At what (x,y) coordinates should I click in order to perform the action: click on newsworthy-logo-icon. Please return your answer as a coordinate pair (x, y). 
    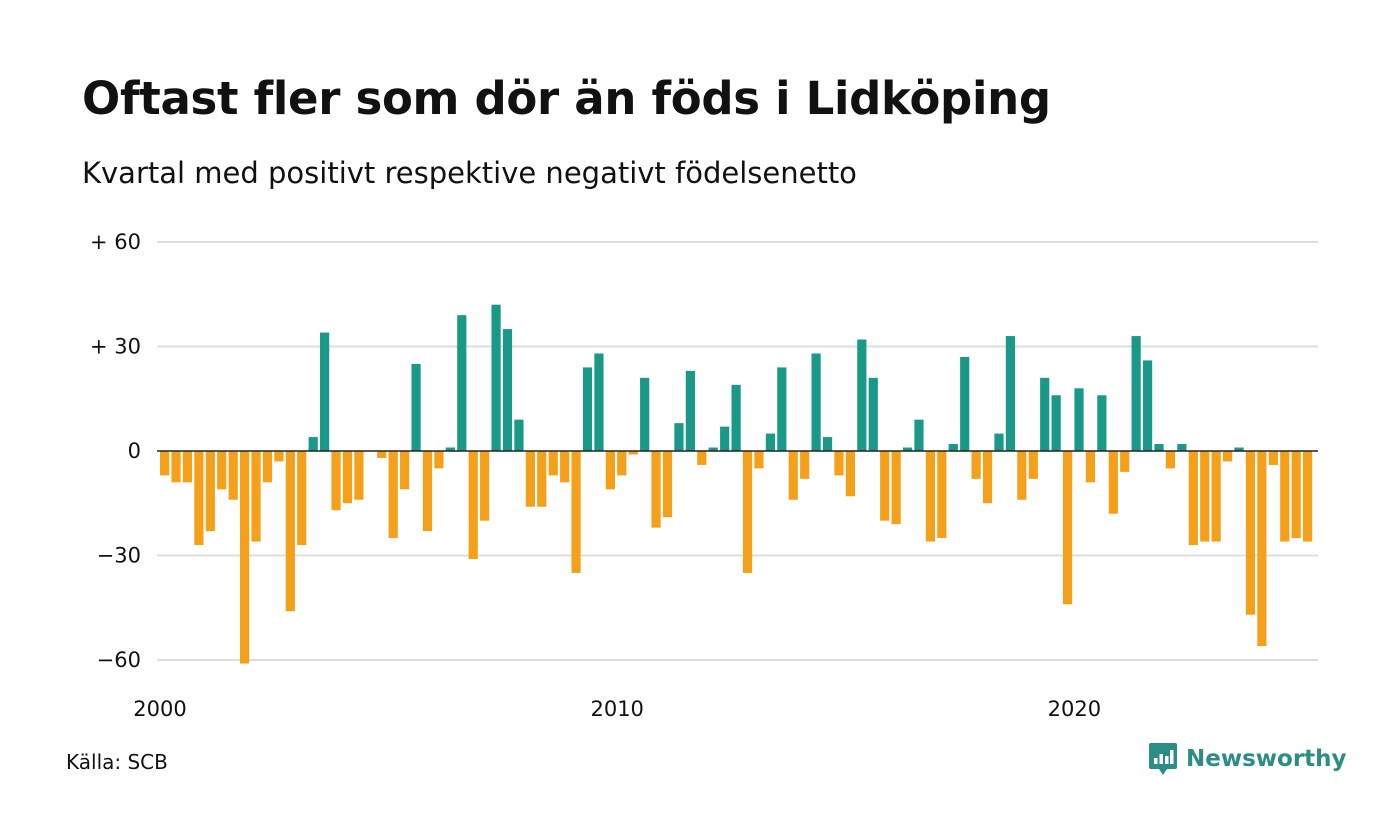
    Looking at the image, I should click on (1163, 759).